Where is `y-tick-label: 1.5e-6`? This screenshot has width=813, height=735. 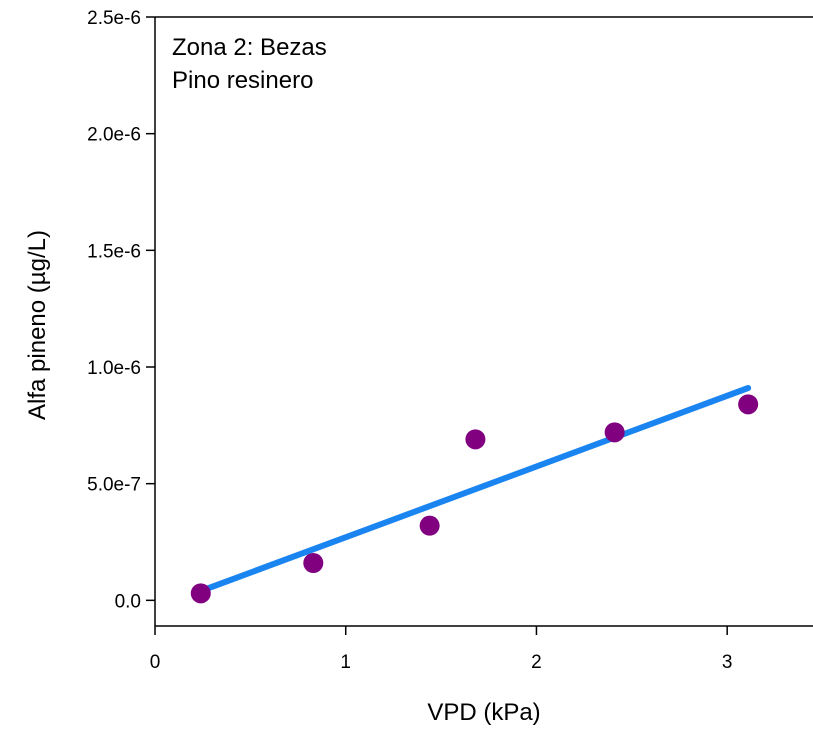
y-tick-label: 1.5e-6 is located at coordinates (114, 251).